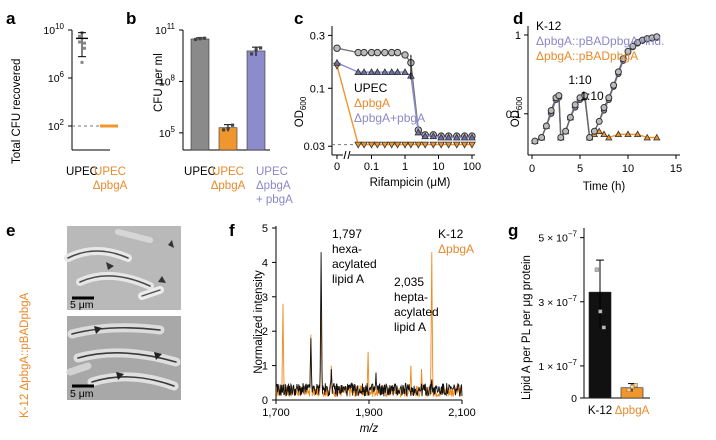  Describe the element at coordinates (472, 167) in the screenshot. I see `panel-c-xtick-label-4: 100` at that location.